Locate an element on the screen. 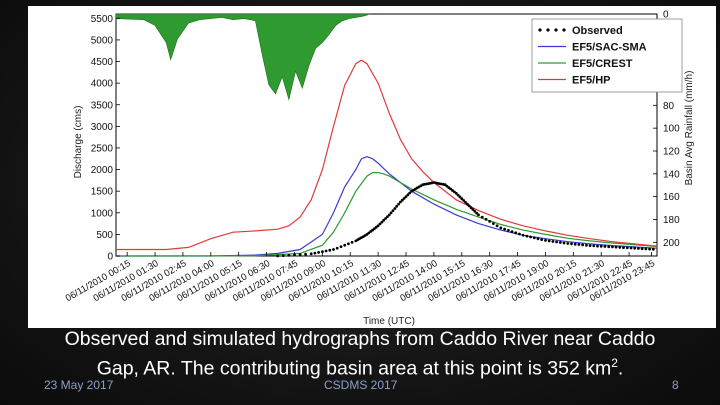  rainfall-area is located at coordinates (242, 57).